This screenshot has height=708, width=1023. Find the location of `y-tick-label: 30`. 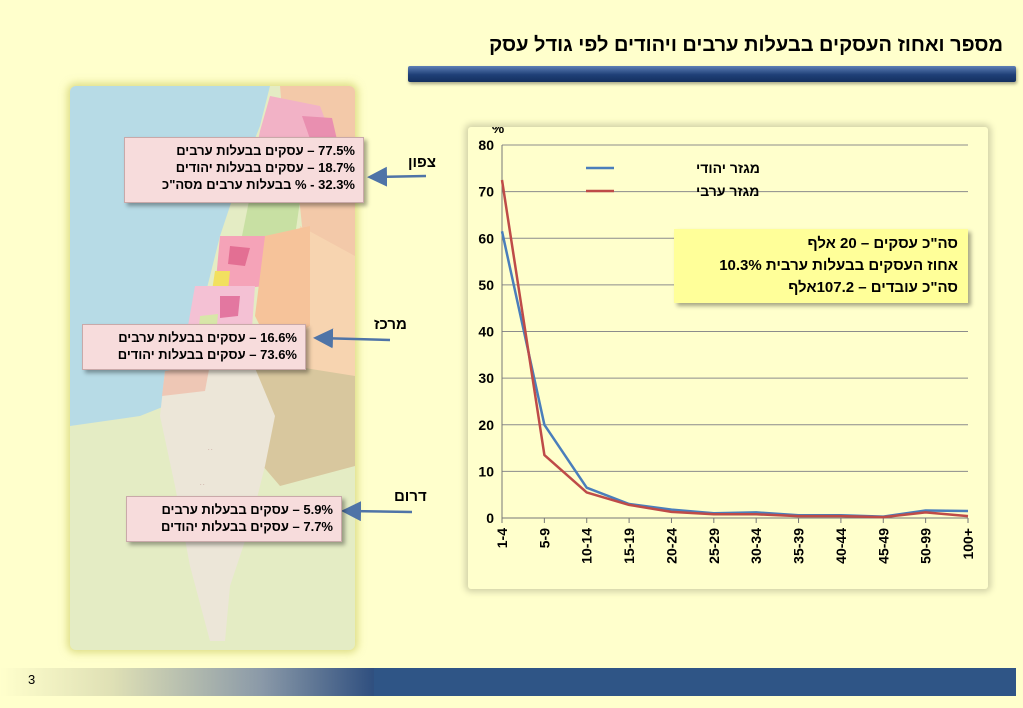

y-tick-label: 30 is located at coordinates (486, 378).